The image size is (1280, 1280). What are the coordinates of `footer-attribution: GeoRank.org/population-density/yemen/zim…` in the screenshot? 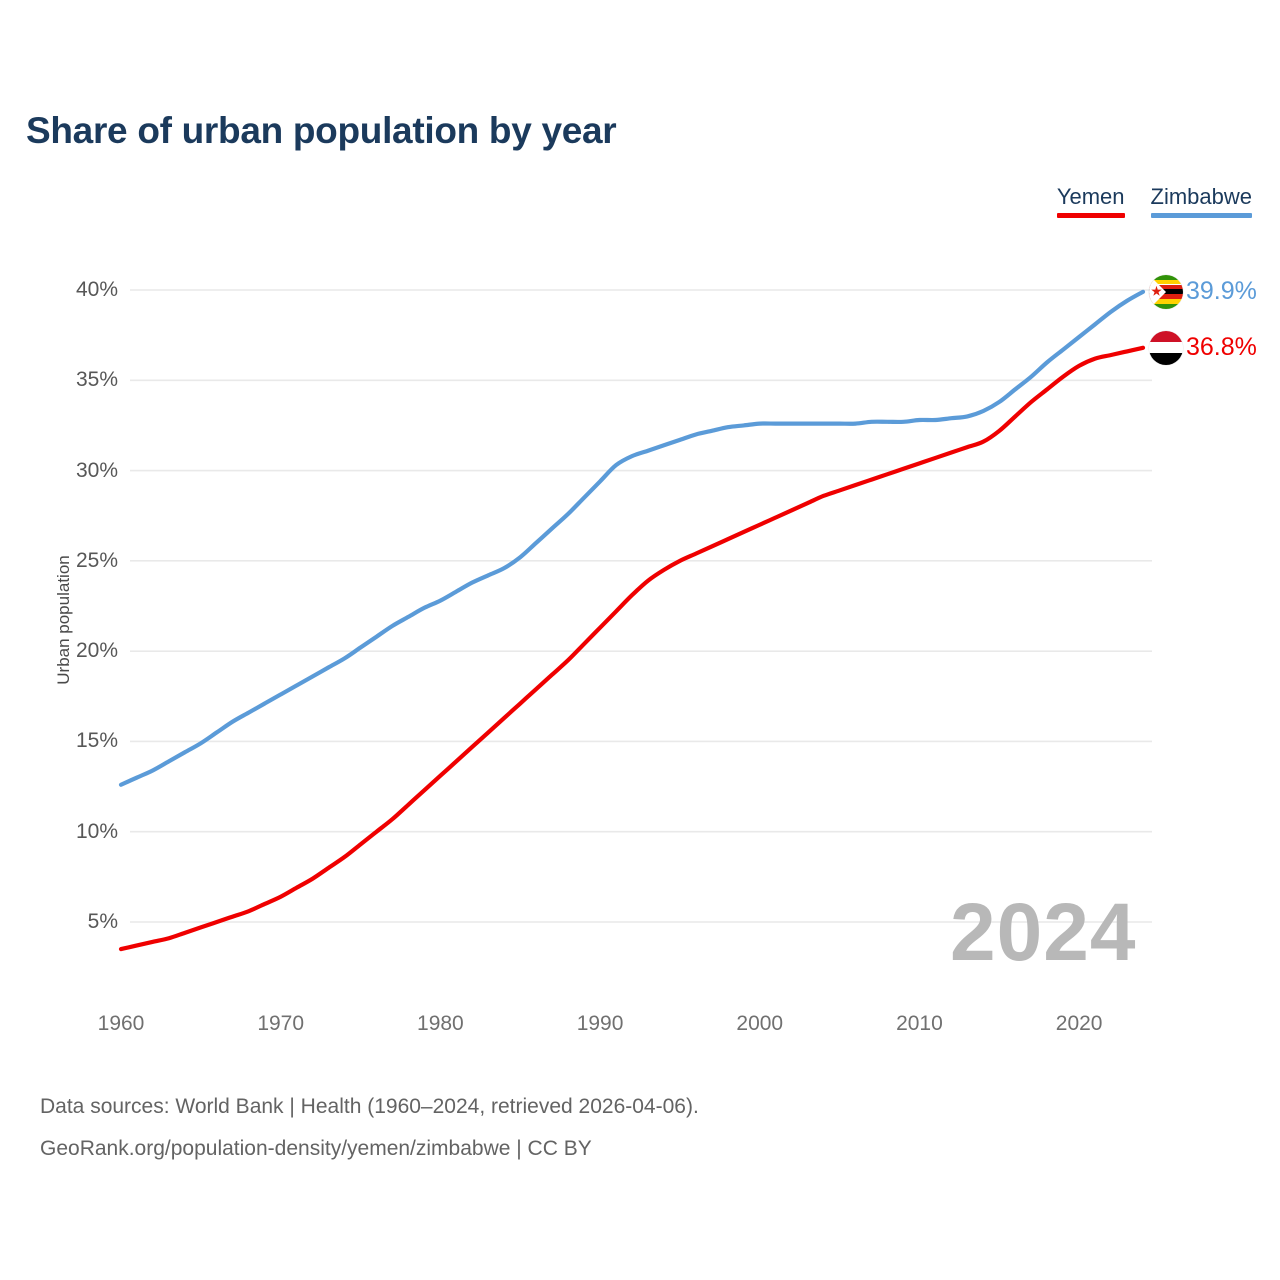 It's located at (316, 1148).